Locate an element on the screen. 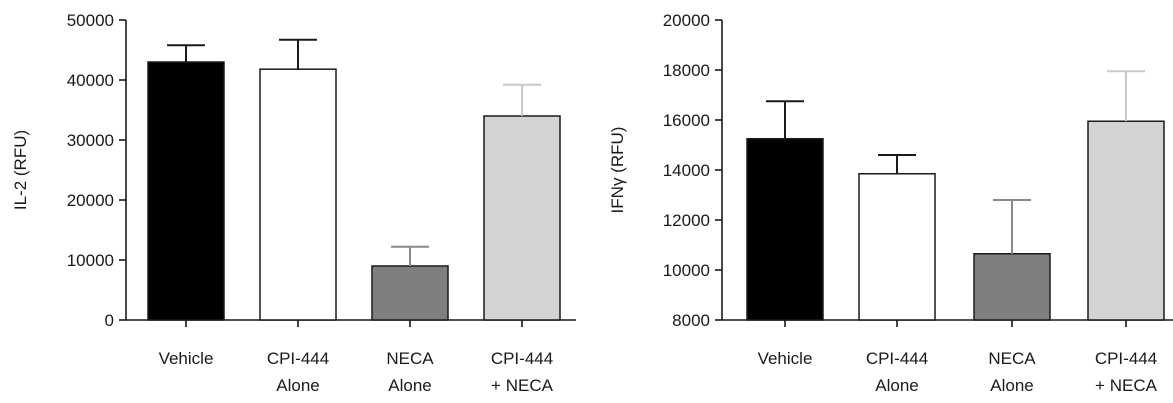  y-tick-label: 0 is located at coordinates (109, 320).